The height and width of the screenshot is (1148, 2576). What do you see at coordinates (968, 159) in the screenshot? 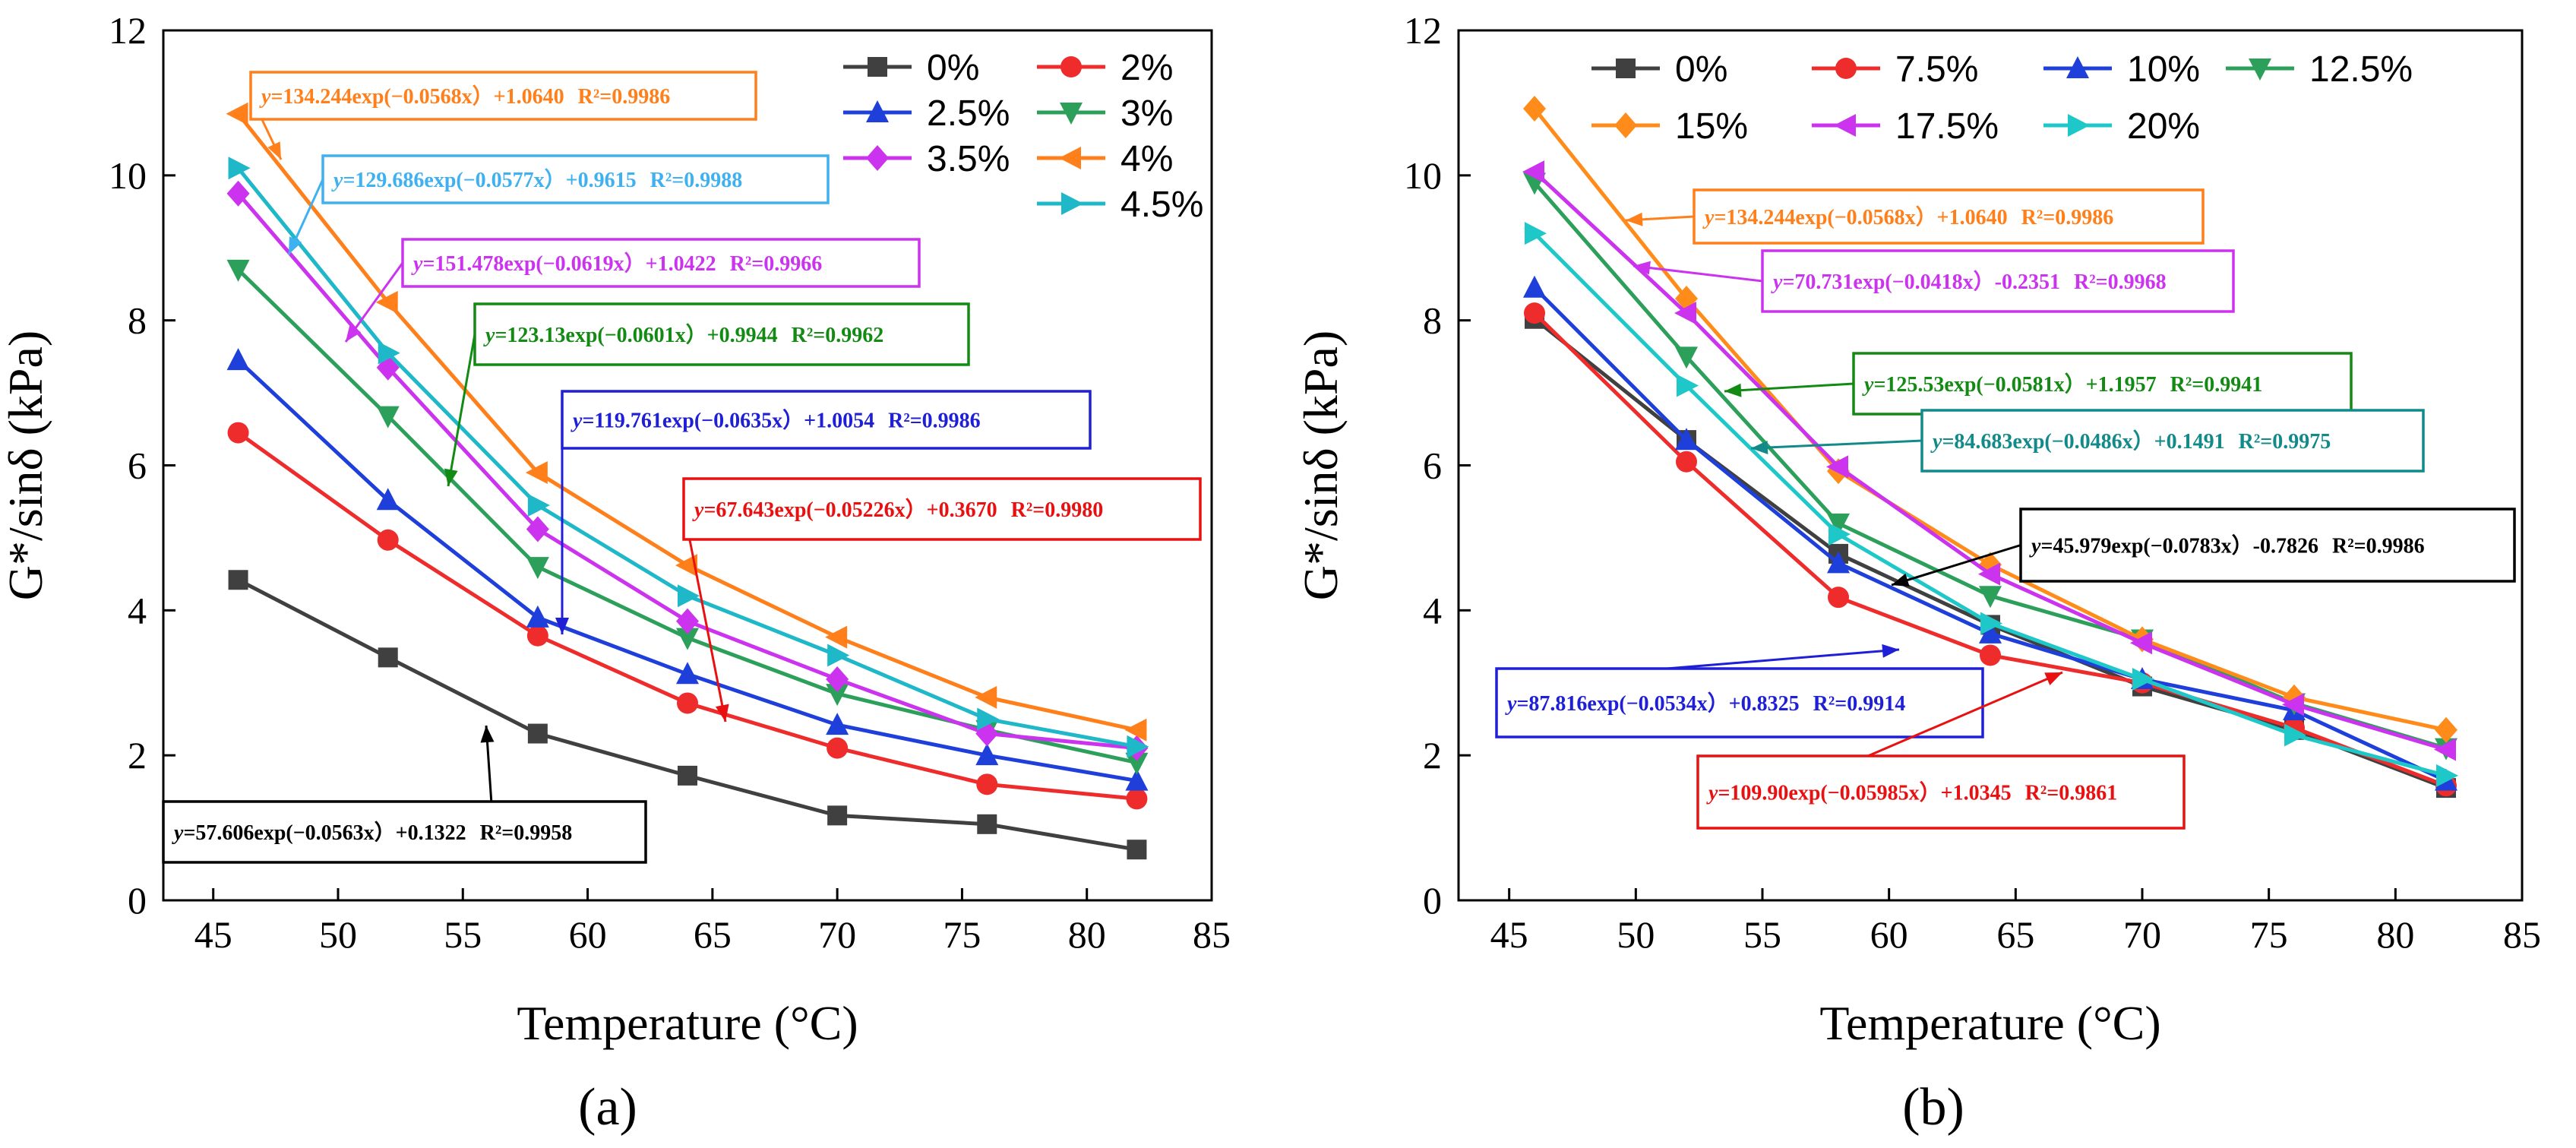
I see `legend-label-a-4: 3.5%` at bounding box center [968, 159].